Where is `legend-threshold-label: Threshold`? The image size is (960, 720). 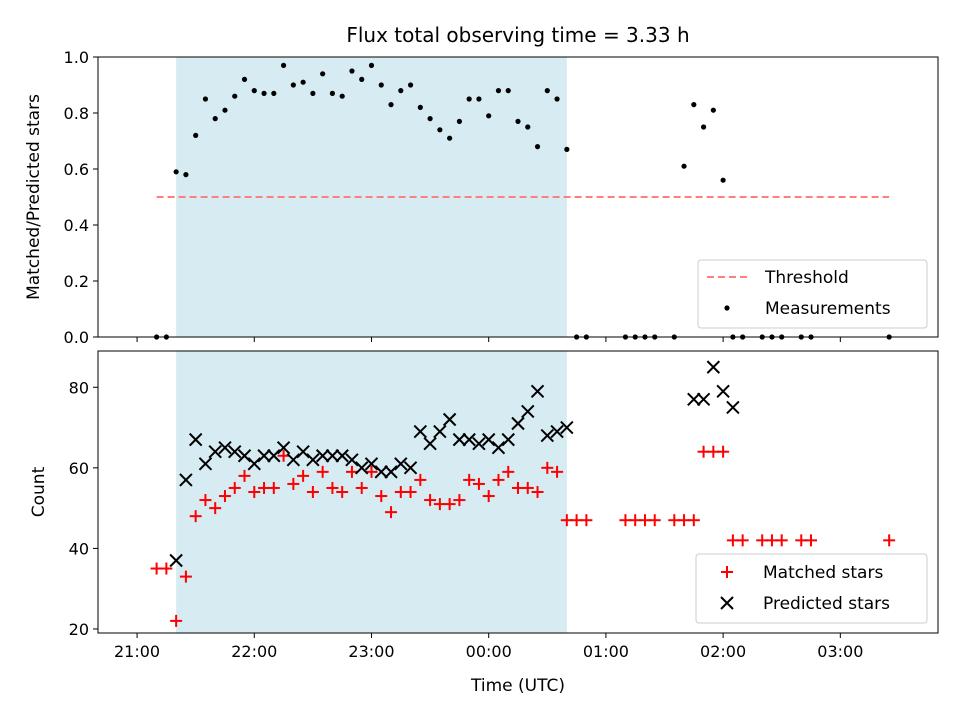
legend-threshold-label: Threshold is located at coordinates (806, 278).